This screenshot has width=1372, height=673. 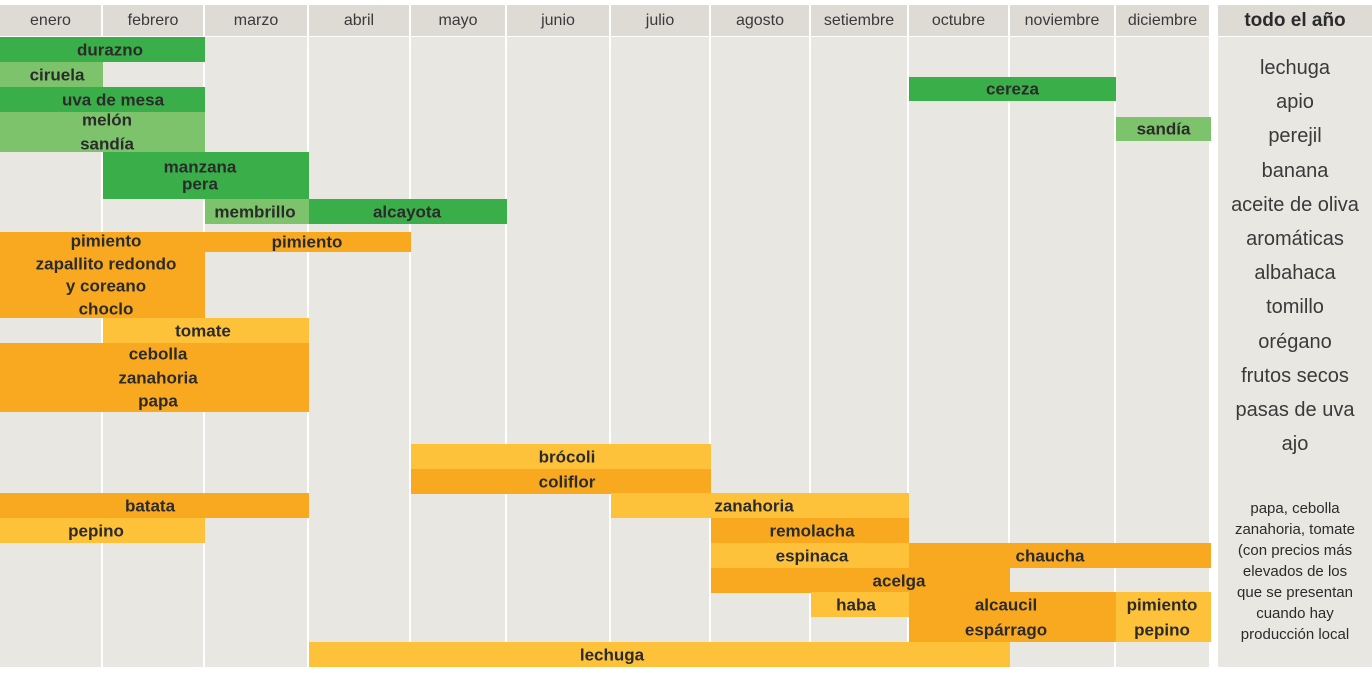 I want to click on bar-espinaca, so click(x=810, y=555).